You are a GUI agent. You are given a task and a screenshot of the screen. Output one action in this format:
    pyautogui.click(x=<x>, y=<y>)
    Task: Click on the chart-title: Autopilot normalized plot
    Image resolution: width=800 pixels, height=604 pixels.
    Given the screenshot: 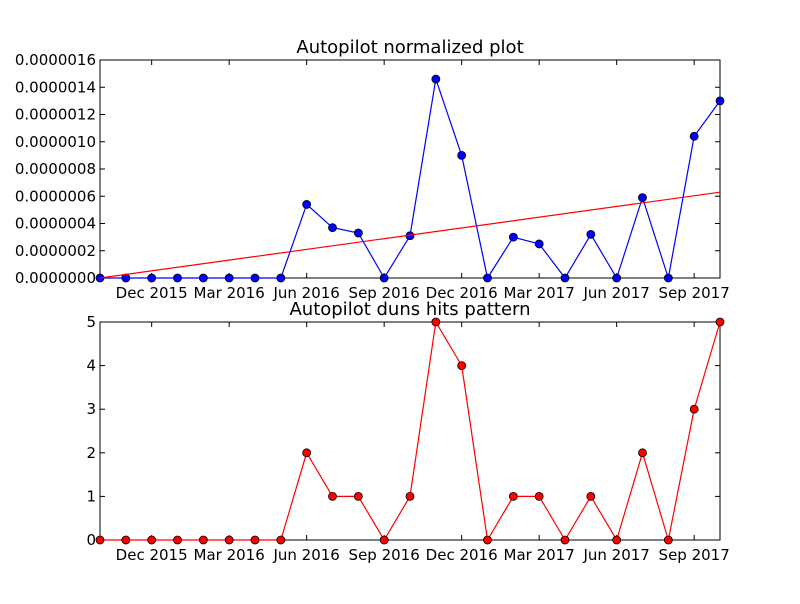 What is the action you would take?
    pyautogui.click(x=409, y=47)
    